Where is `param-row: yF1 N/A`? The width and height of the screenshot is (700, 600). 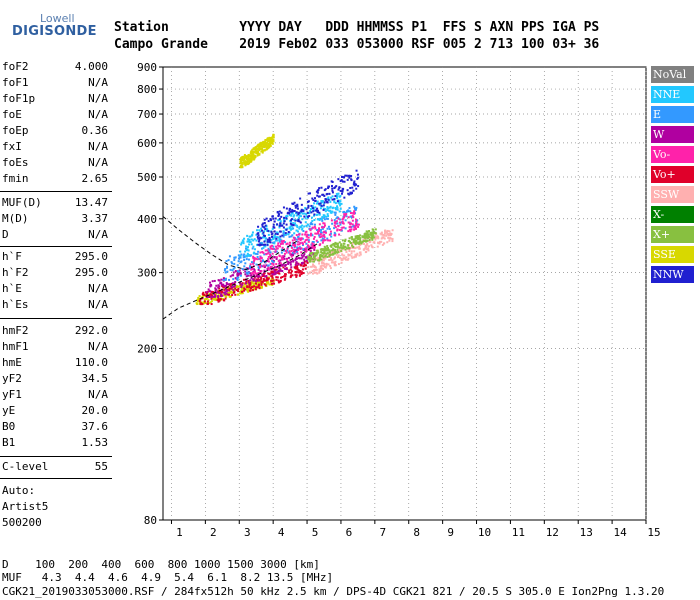 param-row: yF1 N/A is located at coordinates (55, 396).